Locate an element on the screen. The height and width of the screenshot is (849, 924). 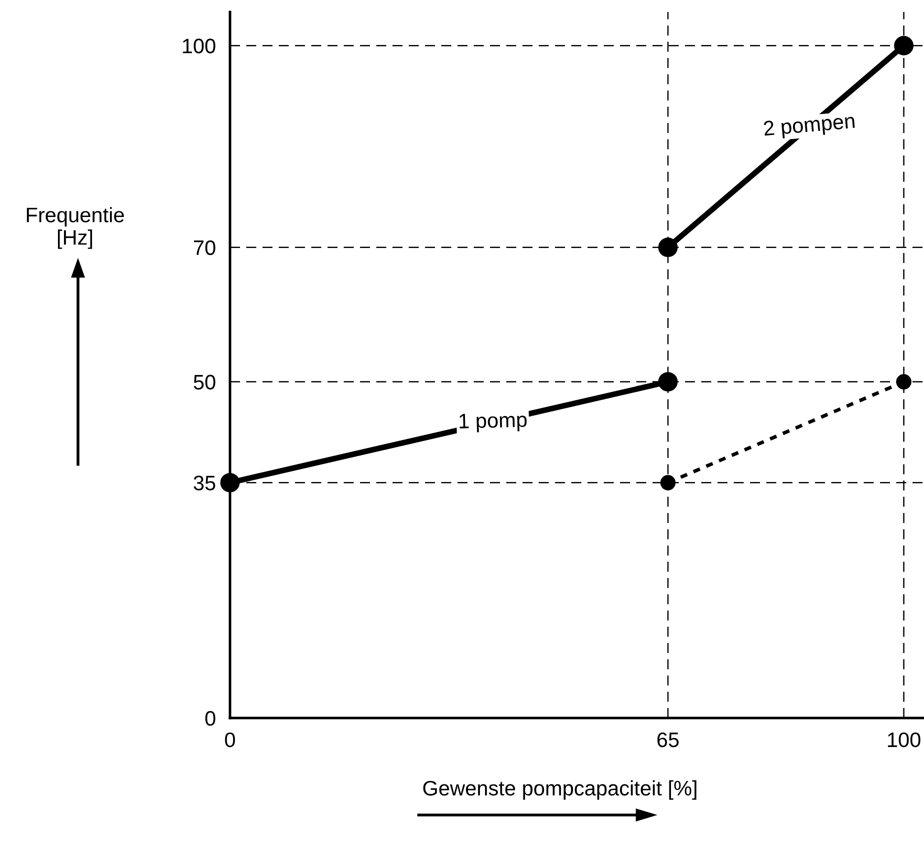
y-tick-label: 35 is located at coordinates (205, 483).